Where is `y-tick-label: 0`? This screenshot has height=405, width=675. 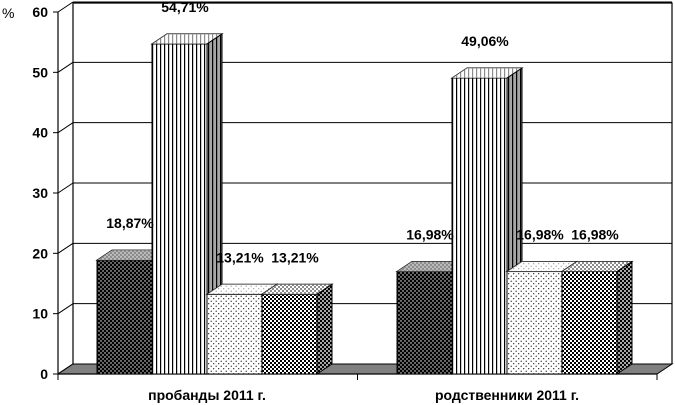
y-tick-label: 0 is located at coordinates (44, 374).